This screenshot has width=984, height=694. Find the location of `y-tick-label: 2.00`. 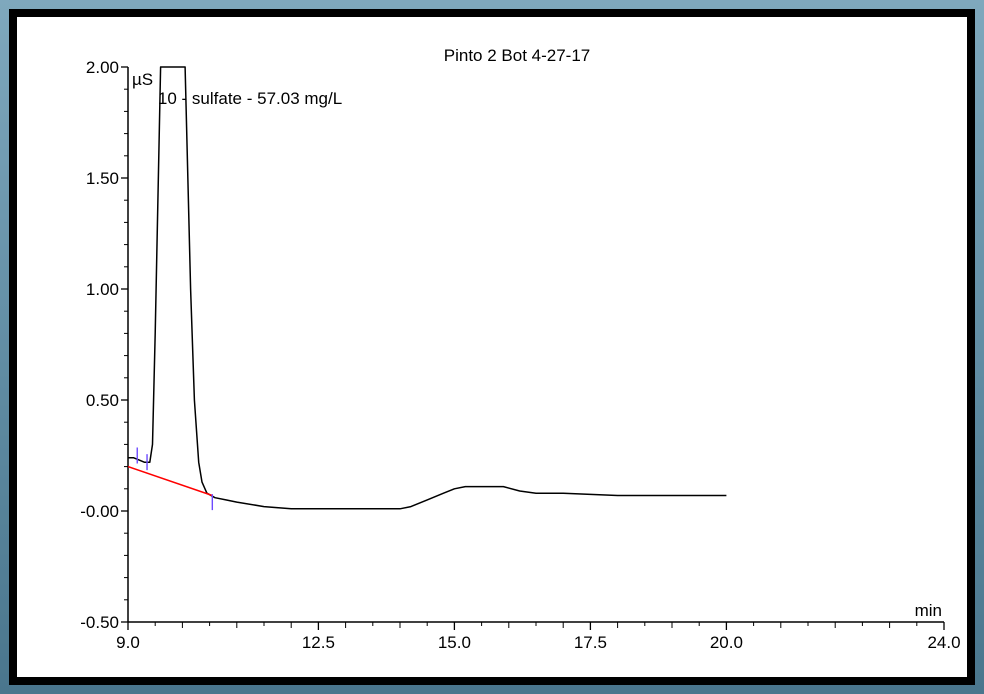

y-tick-label: 2.00 is located at coordinates (102, 67).